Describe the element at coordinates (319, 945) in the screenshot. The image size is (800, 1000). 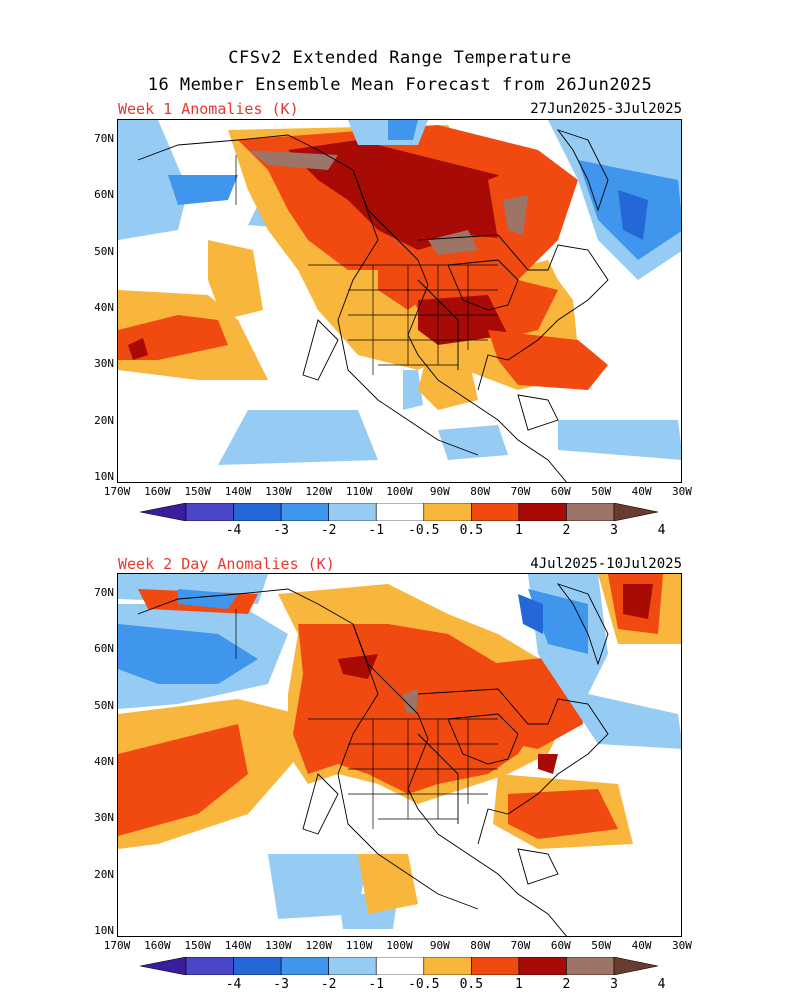
I see `longitude-label: 120W` at that location.